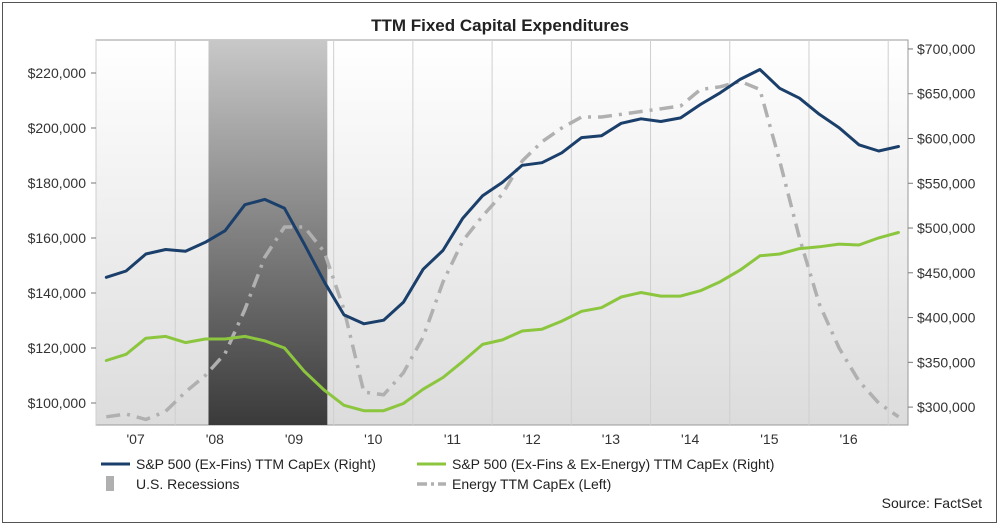  I want to click on left-tick-label: $160,000, so click(57, 238).